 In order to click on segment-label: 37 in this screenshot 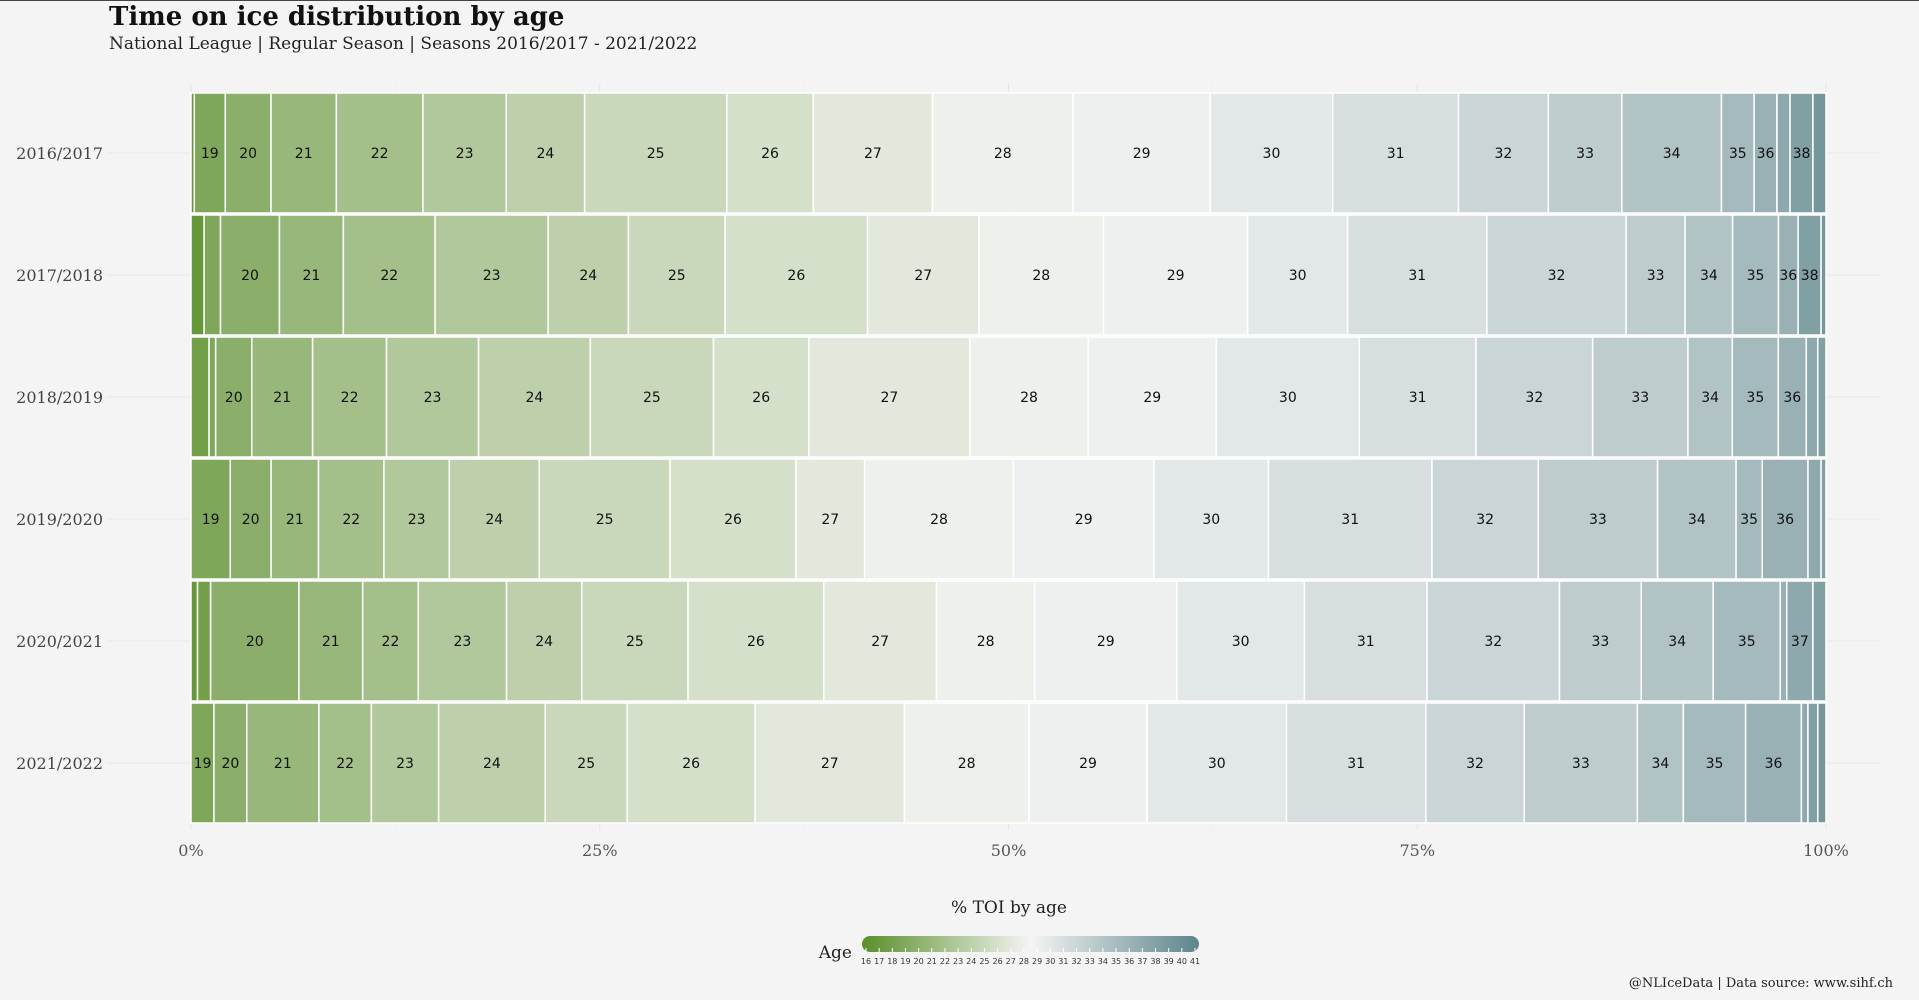, I will do `click(1800, 642)`.